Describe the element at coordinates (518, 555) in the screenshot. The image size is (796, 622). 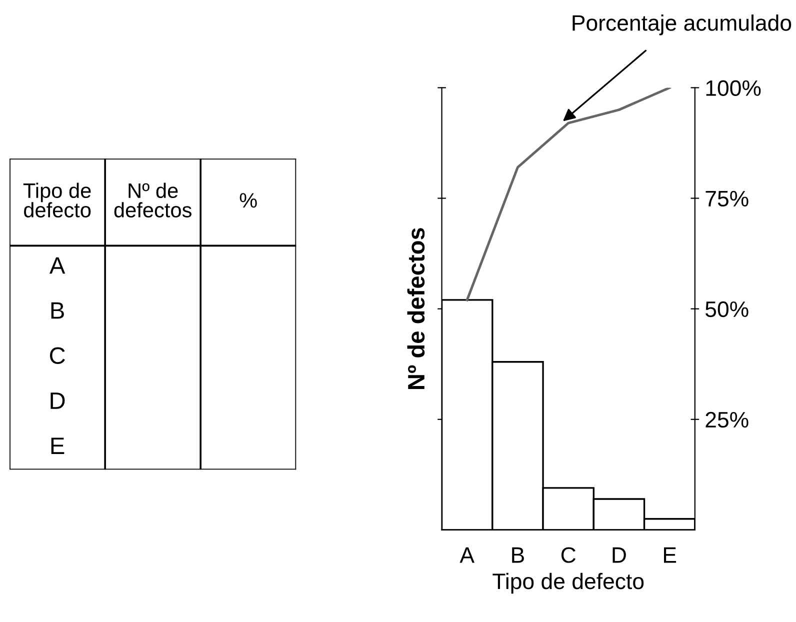
I see `x-tick-label: B` at that location.